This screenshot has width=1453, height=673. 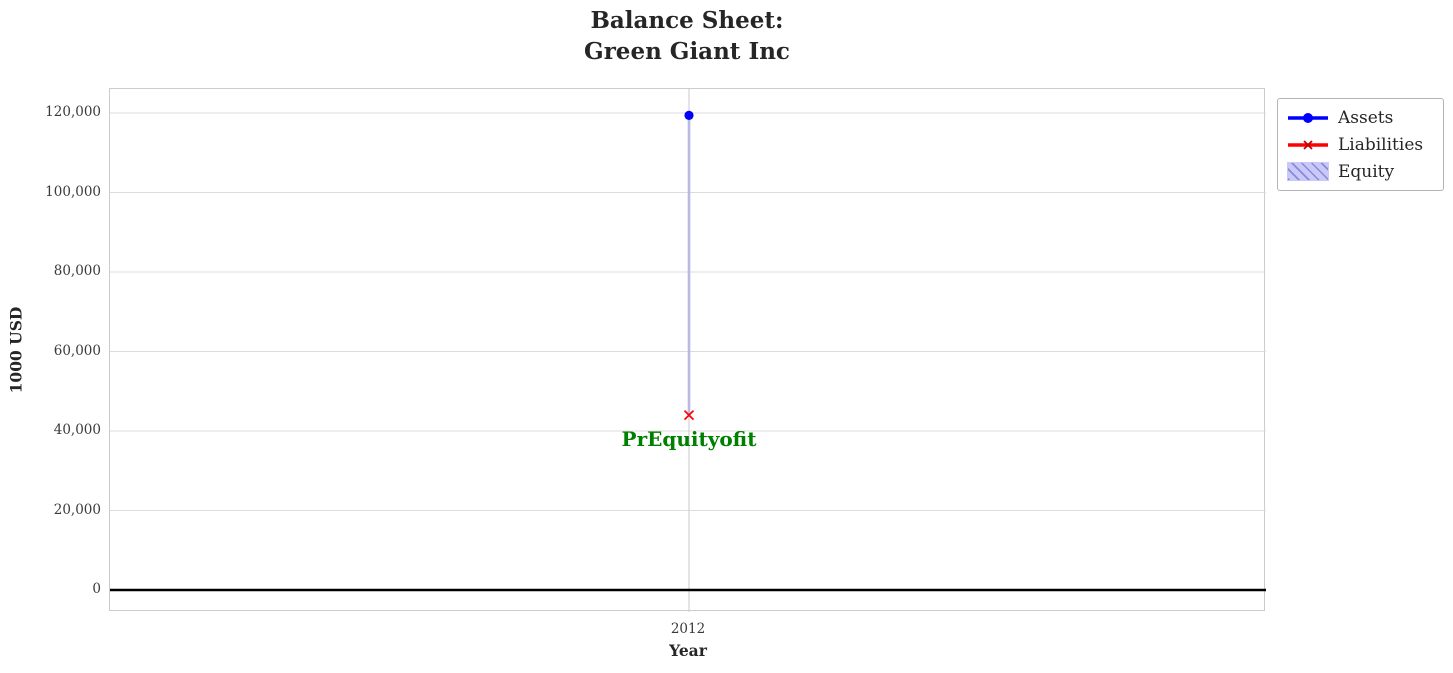 I want to click on equity-bar, so click(x=689, y=265).